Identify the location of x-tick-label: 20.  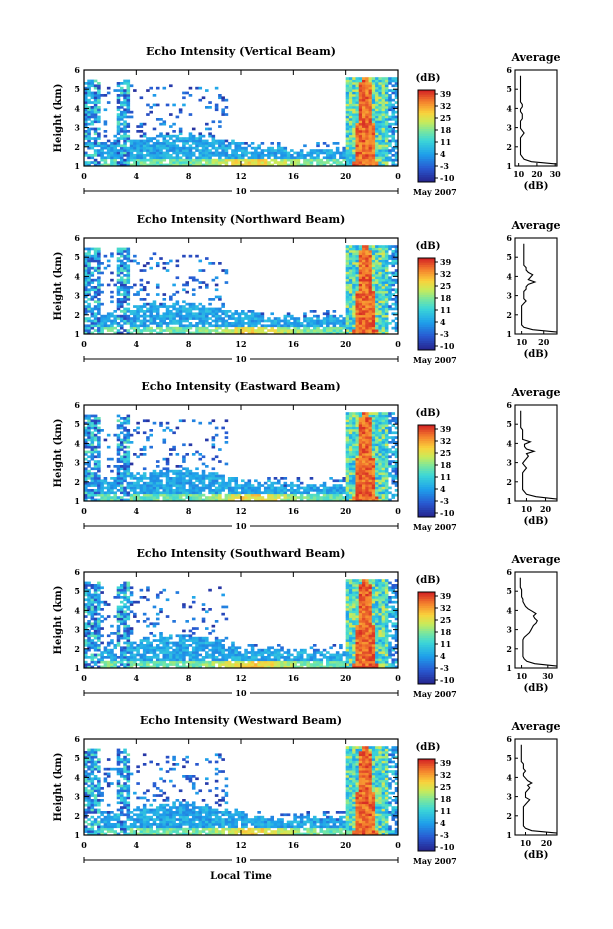
(346, 511).